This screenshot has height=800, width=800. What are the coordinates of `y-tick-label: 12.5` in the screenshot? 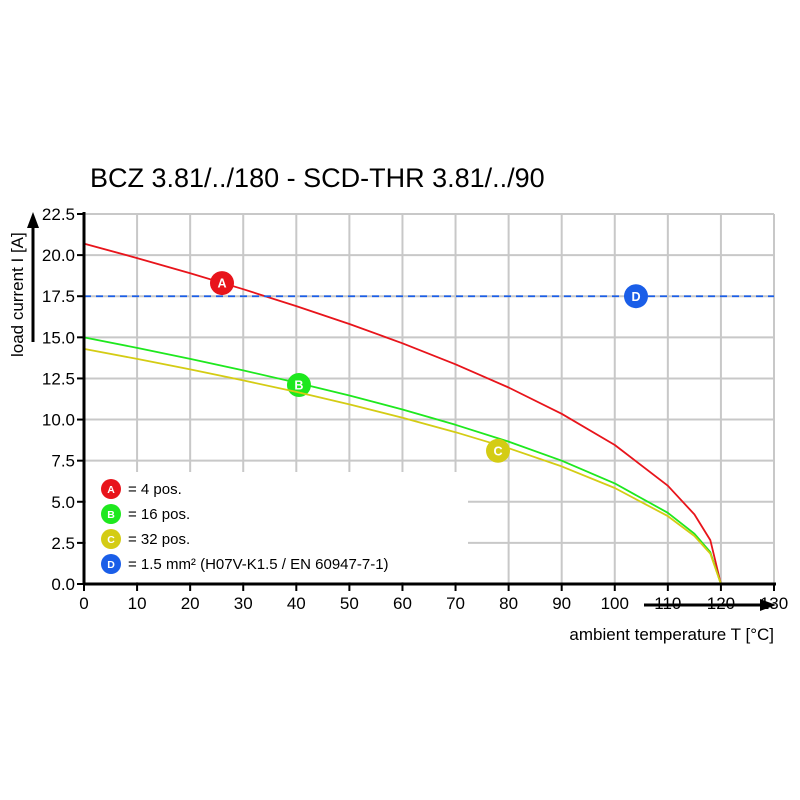 It's located at (58, 378).